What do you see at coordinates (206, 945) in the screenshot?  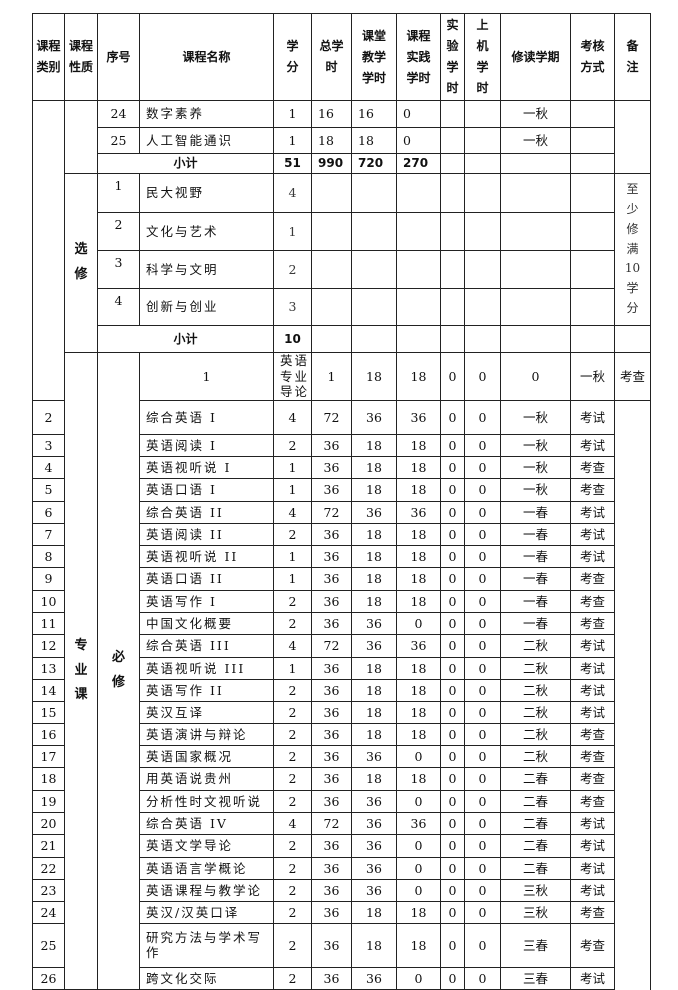 I see `course-name: 研究方法与学术写作` at bounding box center [206, 945].